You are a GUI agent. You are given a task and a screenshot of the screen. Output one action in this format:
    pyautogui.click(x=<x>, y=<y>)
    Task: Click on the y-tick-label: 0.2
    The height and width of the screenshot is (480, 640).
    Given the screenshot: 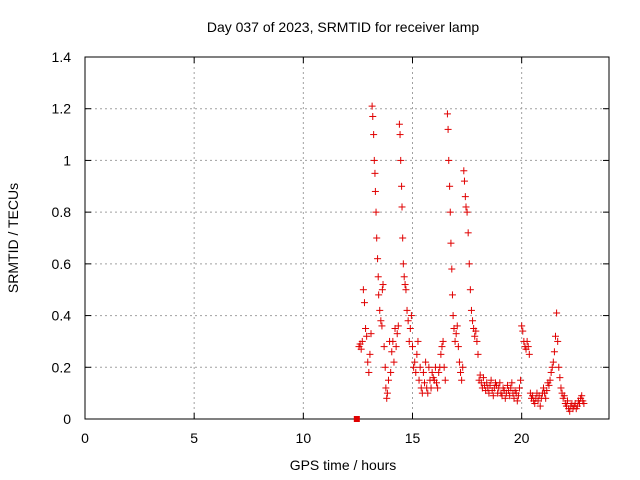 What is the action you would take?
    pyautogui.click(x=62, y=367)
    